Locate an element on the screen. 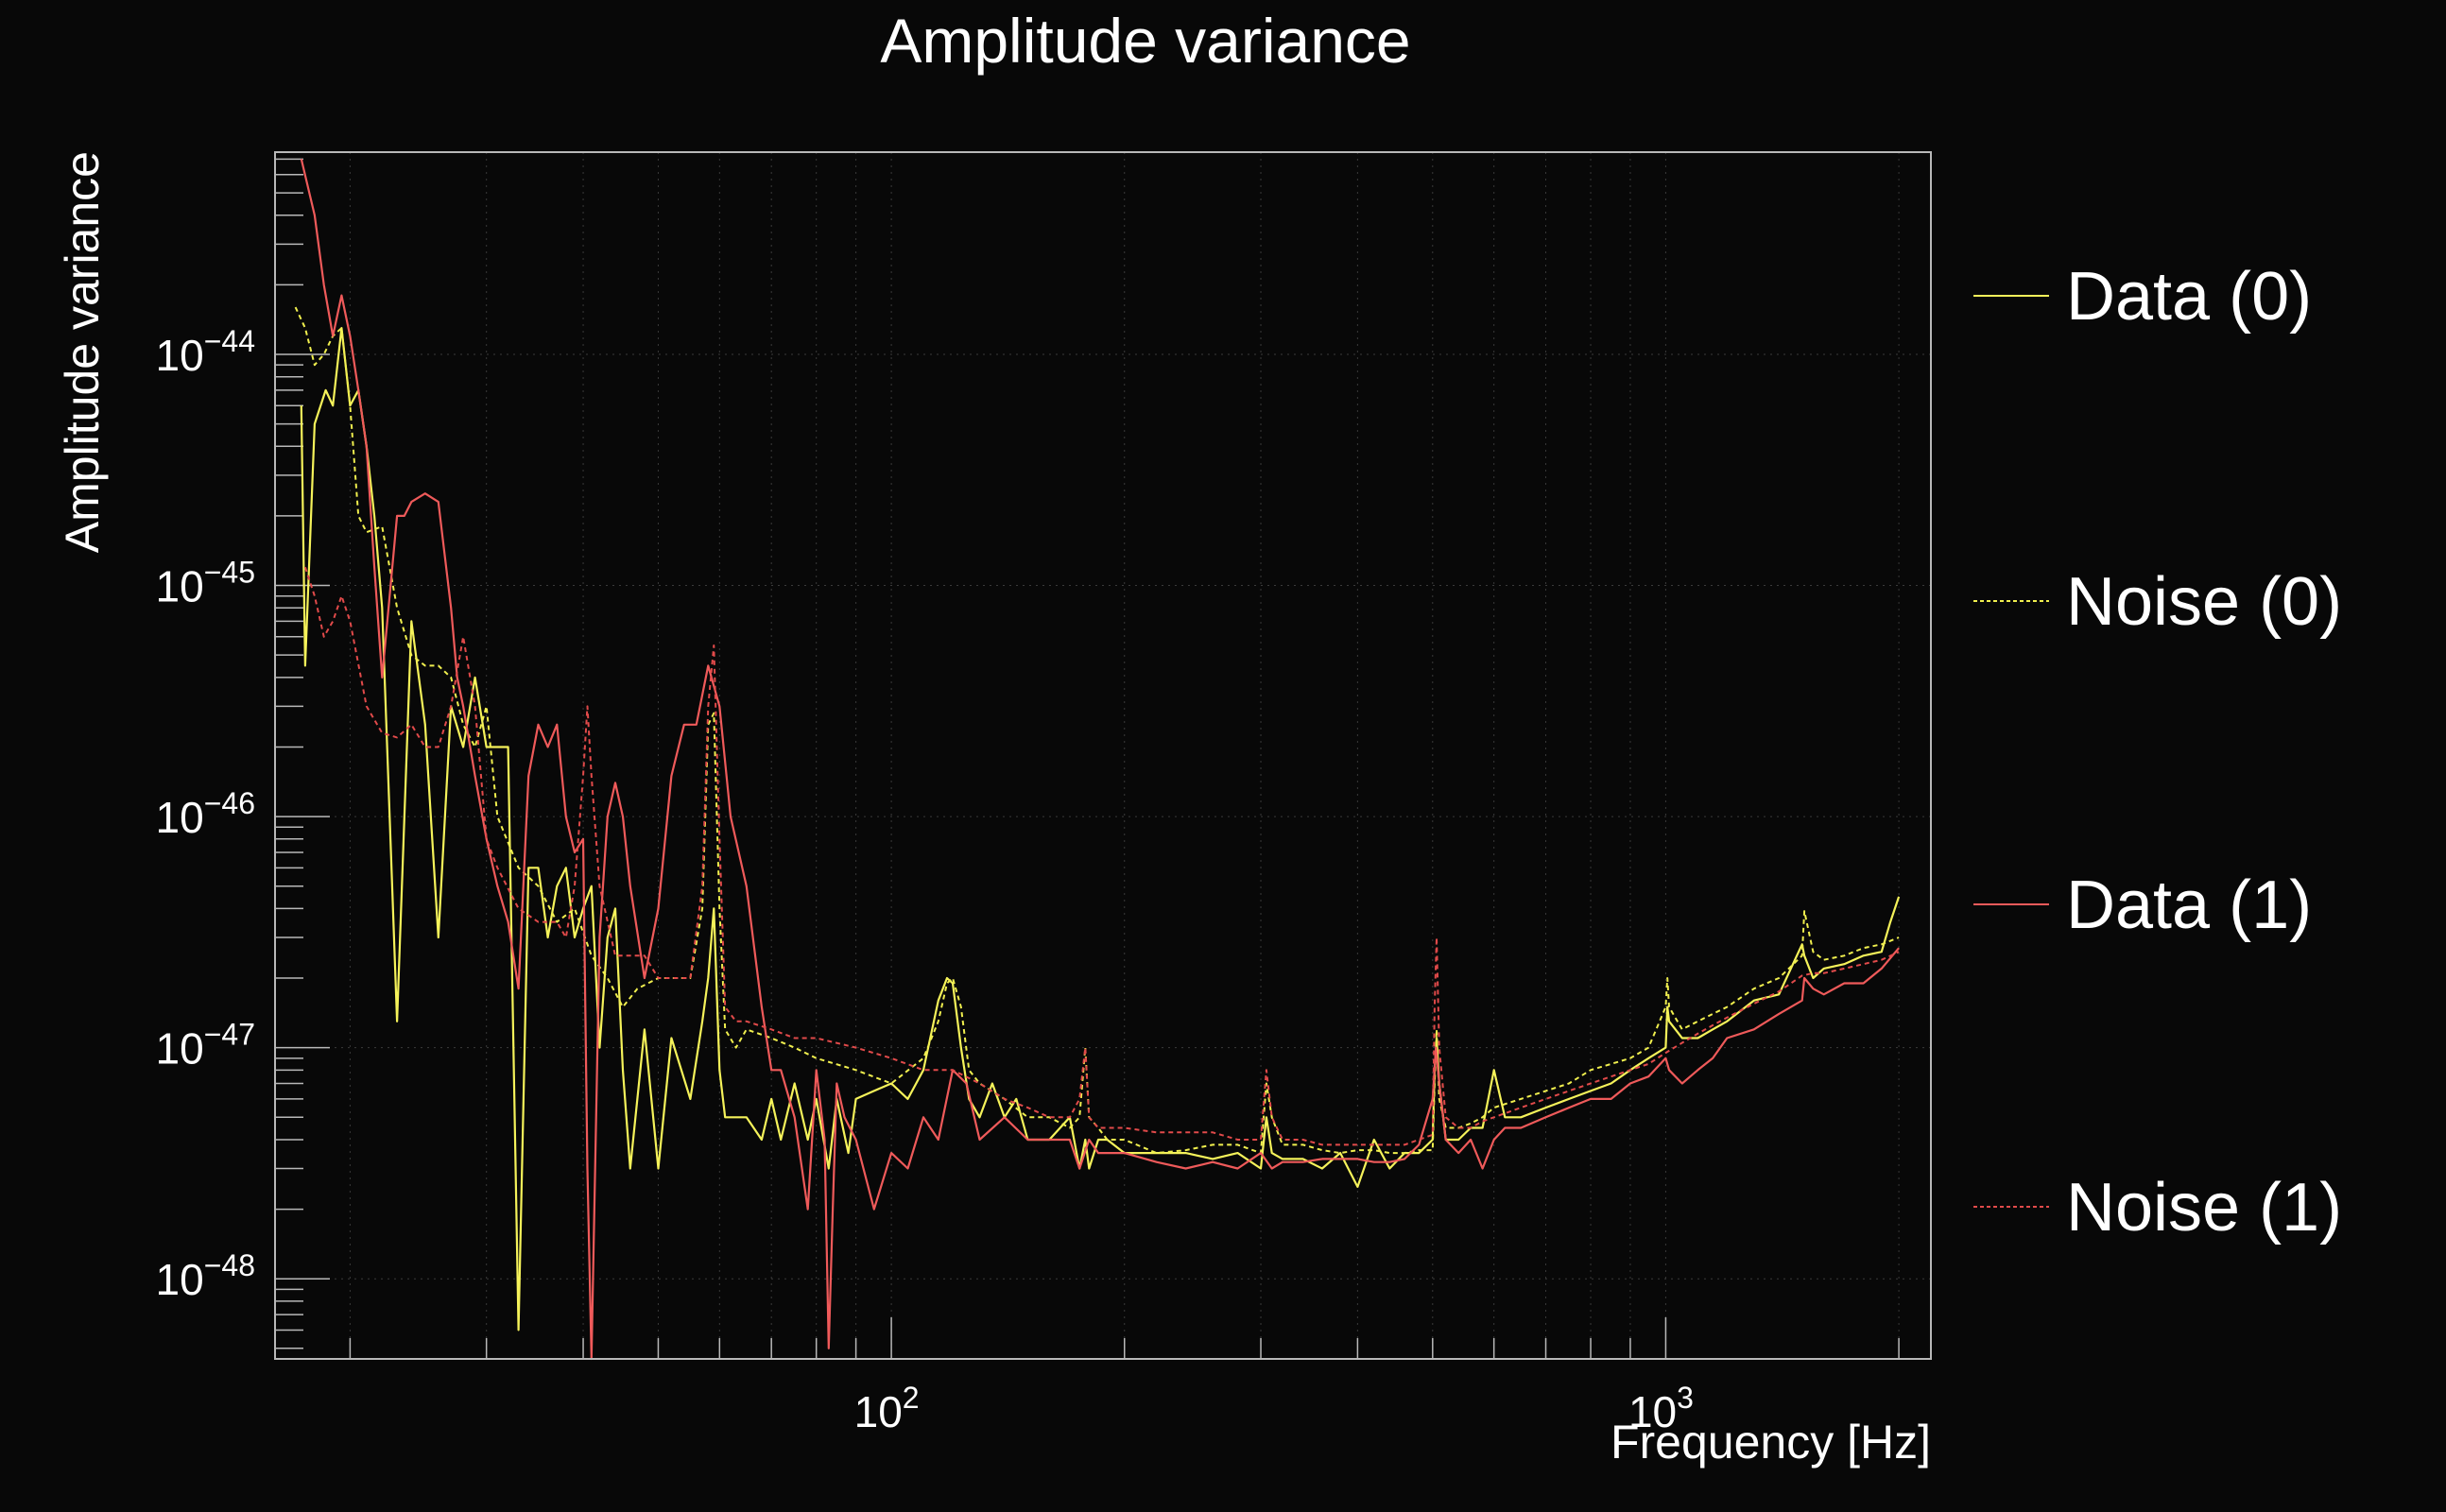 The height and width of the screenshot is (1512, 2446). legend-label-1: Noise (0) is located at coordinates (2204, 602).